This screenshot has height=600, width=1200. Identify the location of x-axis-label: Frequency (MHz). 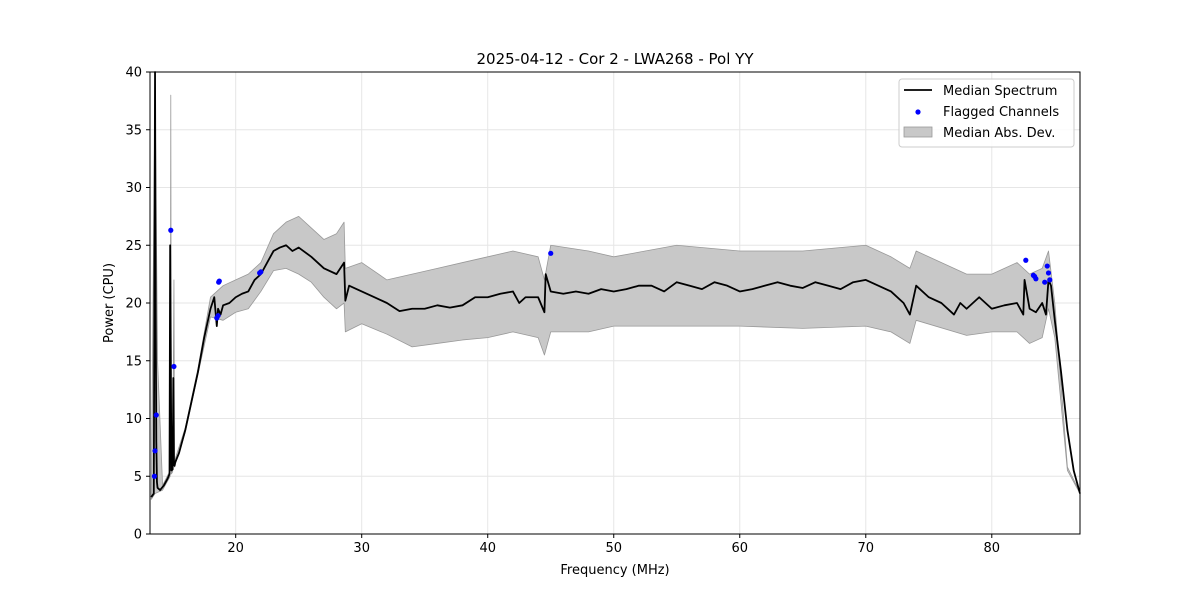
(614, 570).